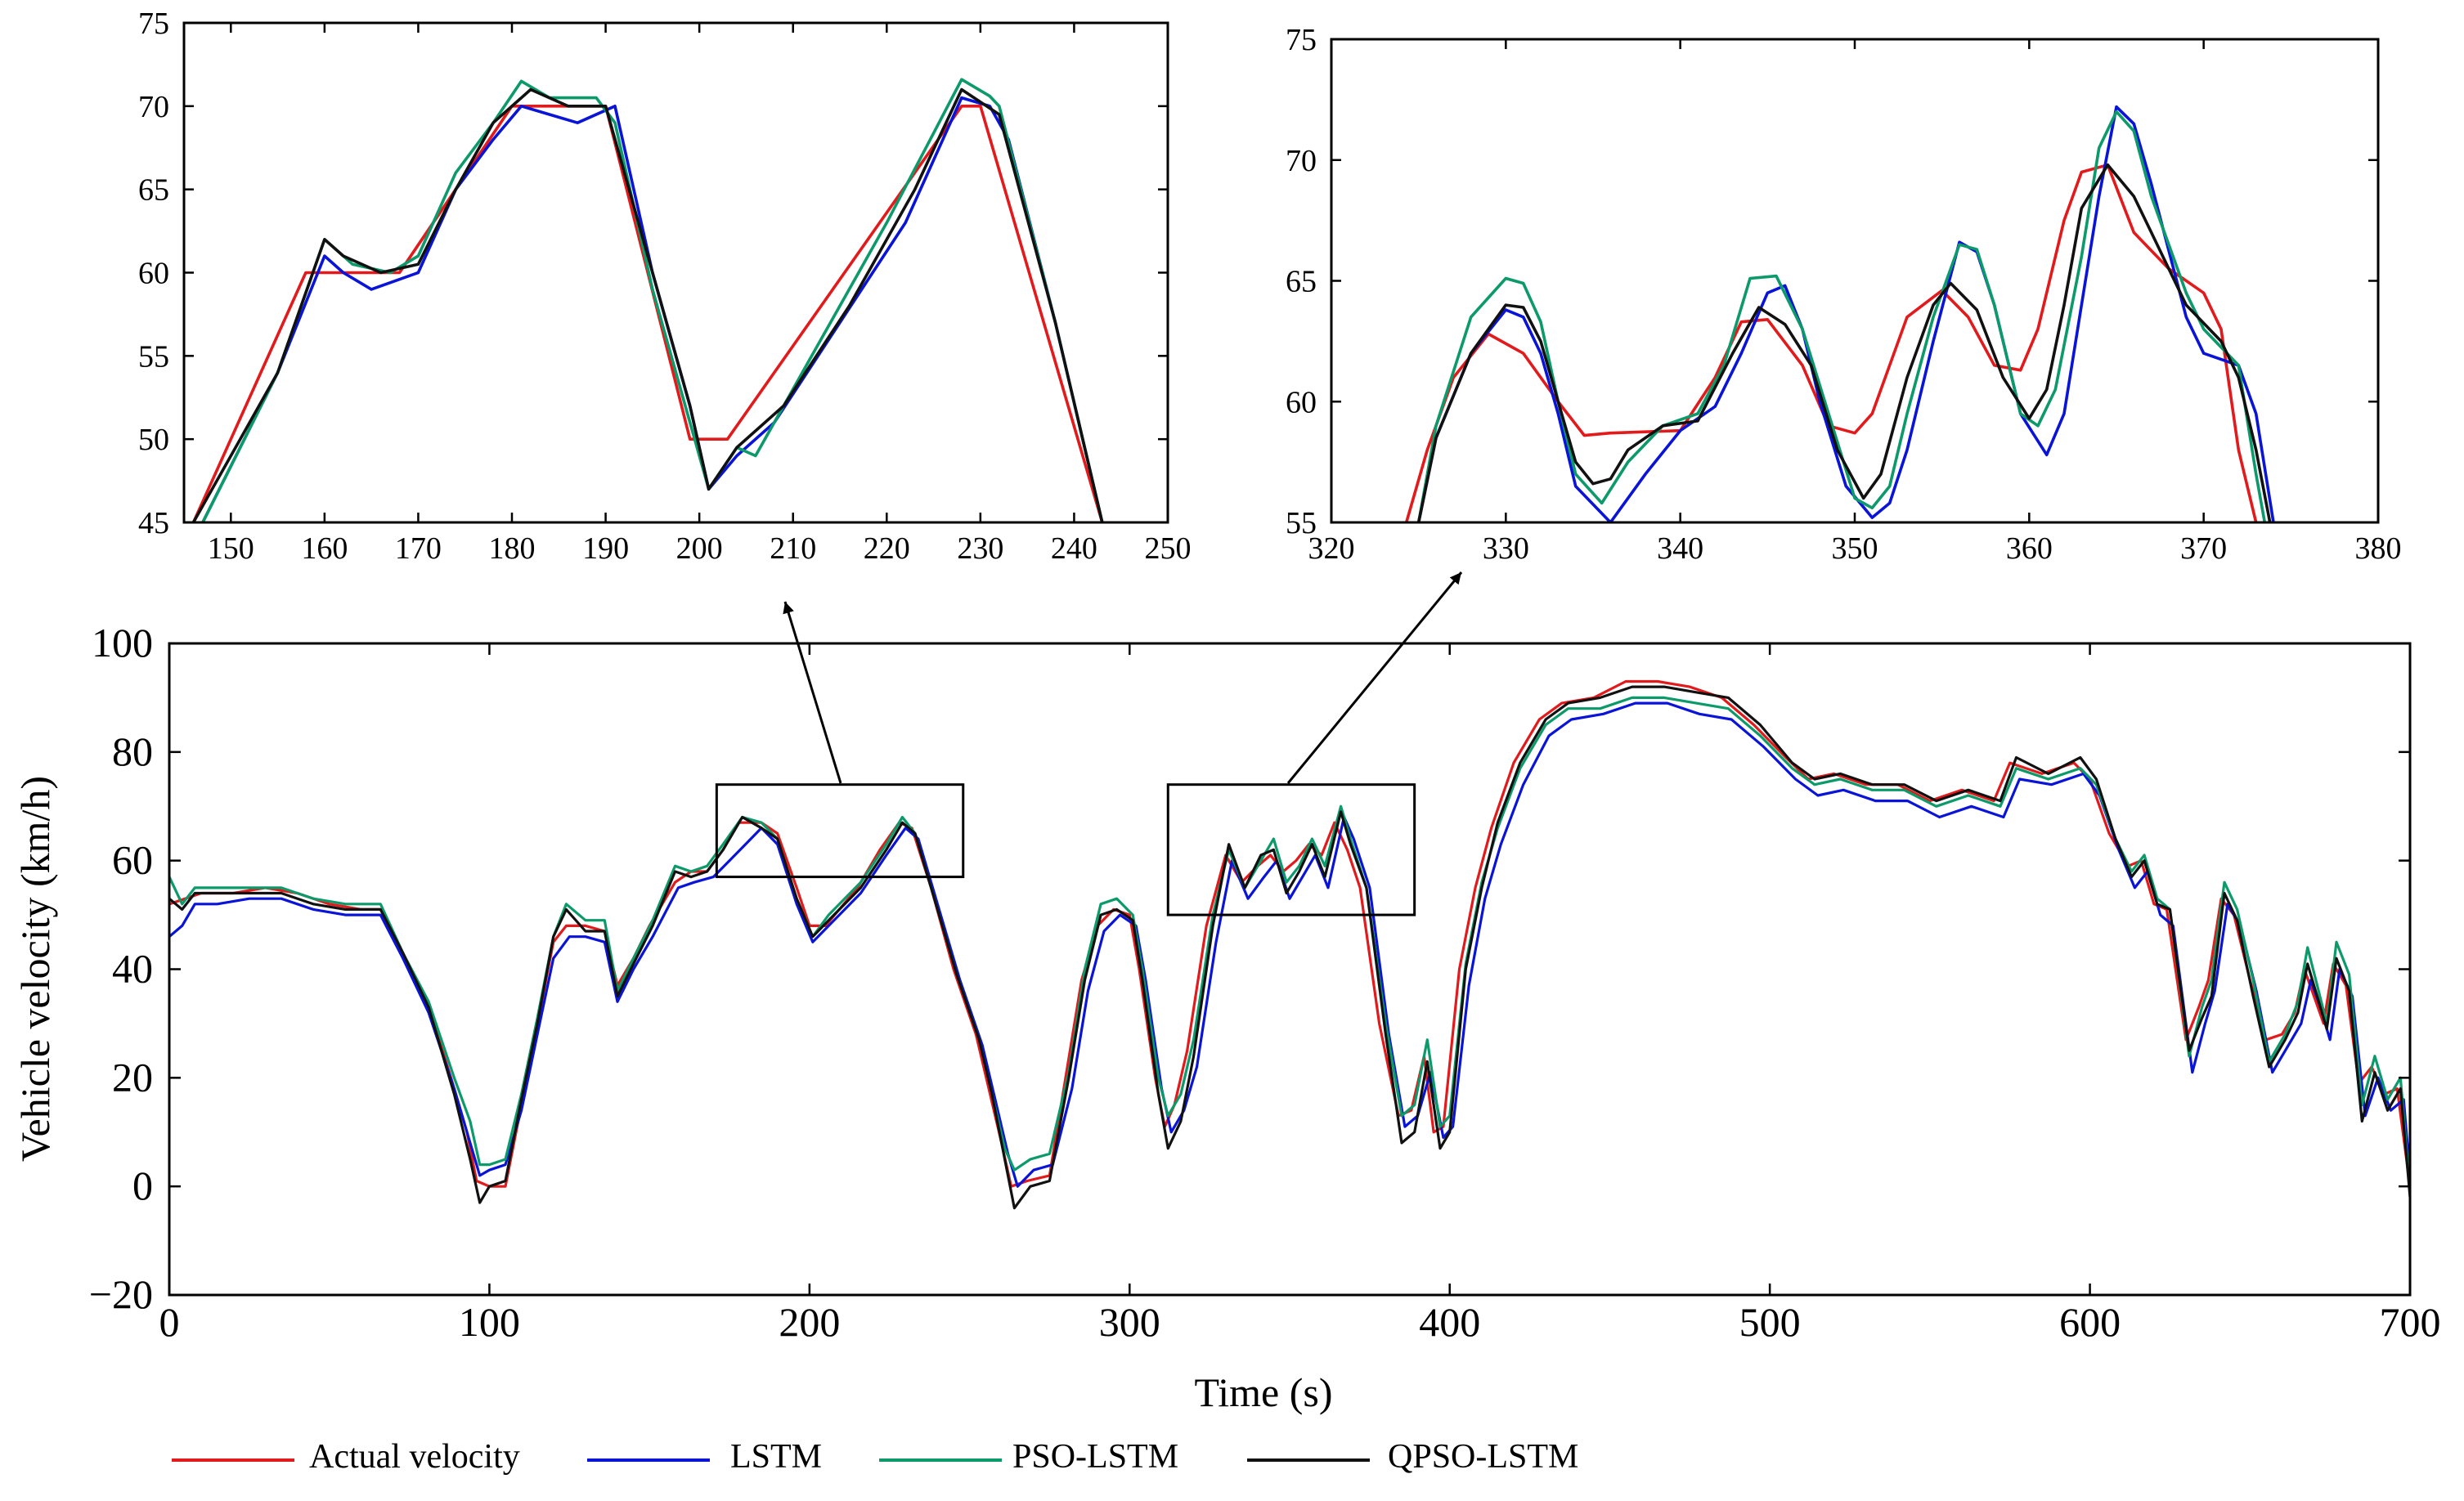  Describe the element at coordinates (1770, 1322) in the screenshot. I see `main-xtick-label: 500` at that location.